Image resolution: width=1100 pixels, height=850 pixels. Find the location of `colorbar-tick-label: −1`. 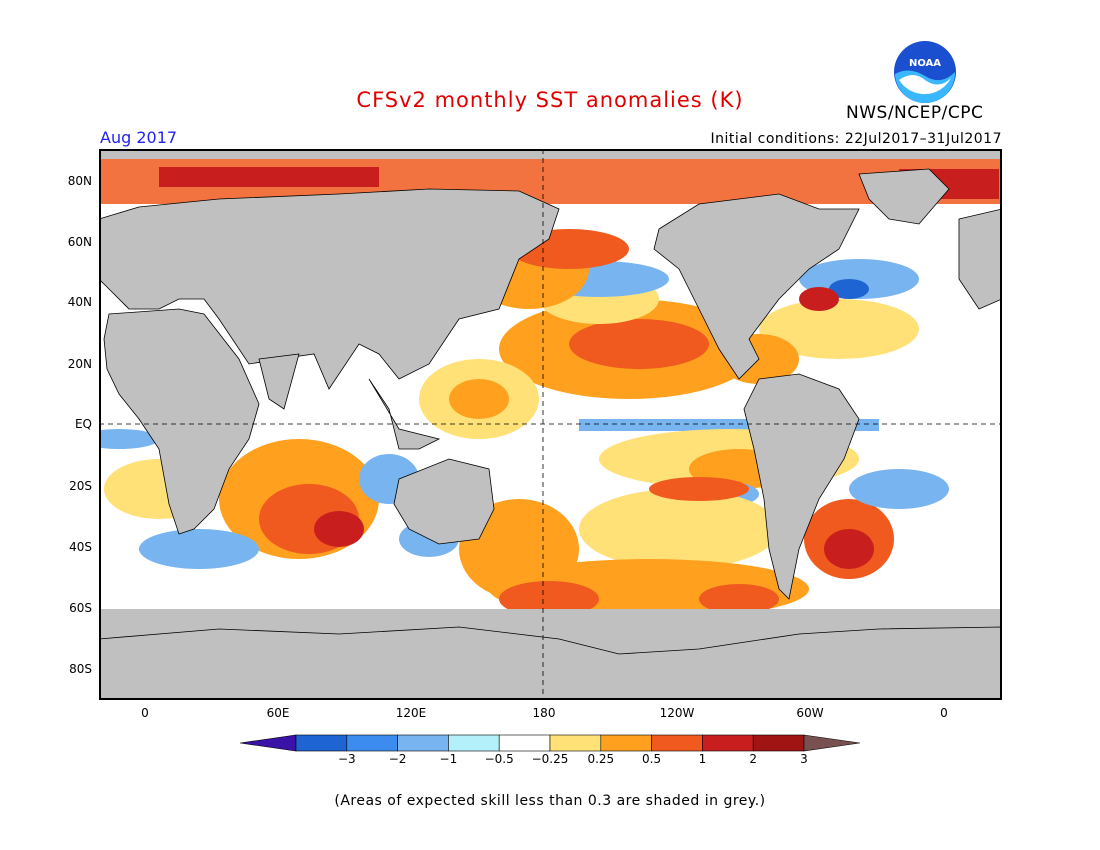

colorbar-tick-label: −1 is located at coordinates (448, 759).